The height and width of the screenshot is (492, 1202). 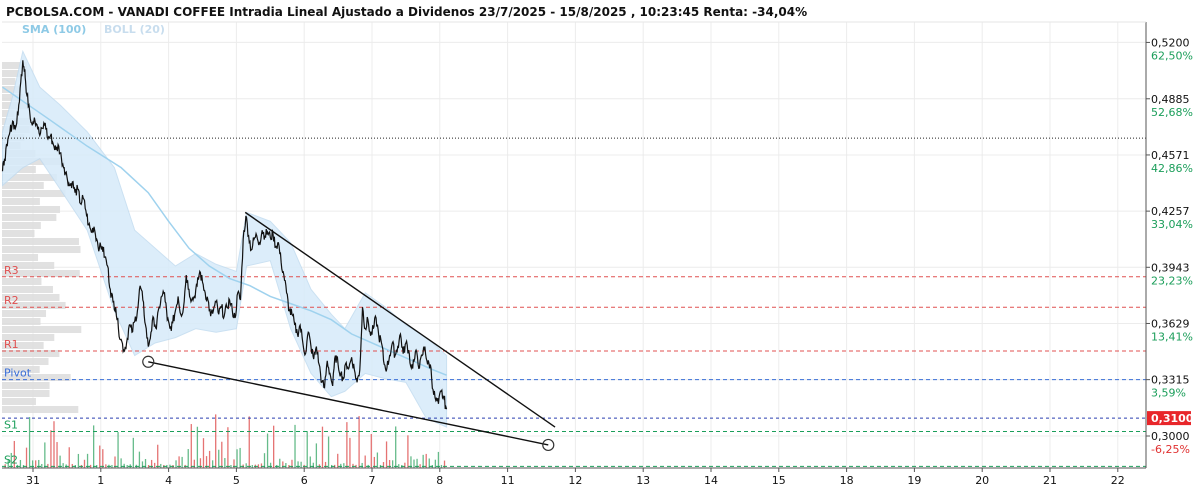 I want to click on x-tick-label: 15, so click(x=779, y=480).